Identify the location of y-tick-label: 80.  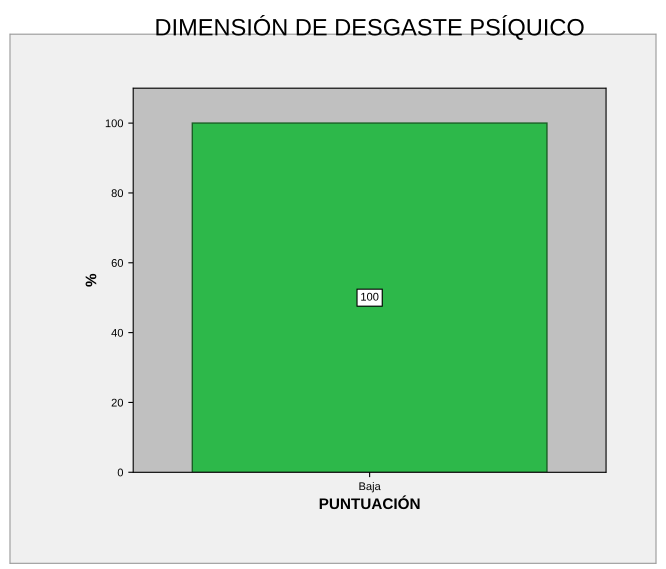
(118, 193).